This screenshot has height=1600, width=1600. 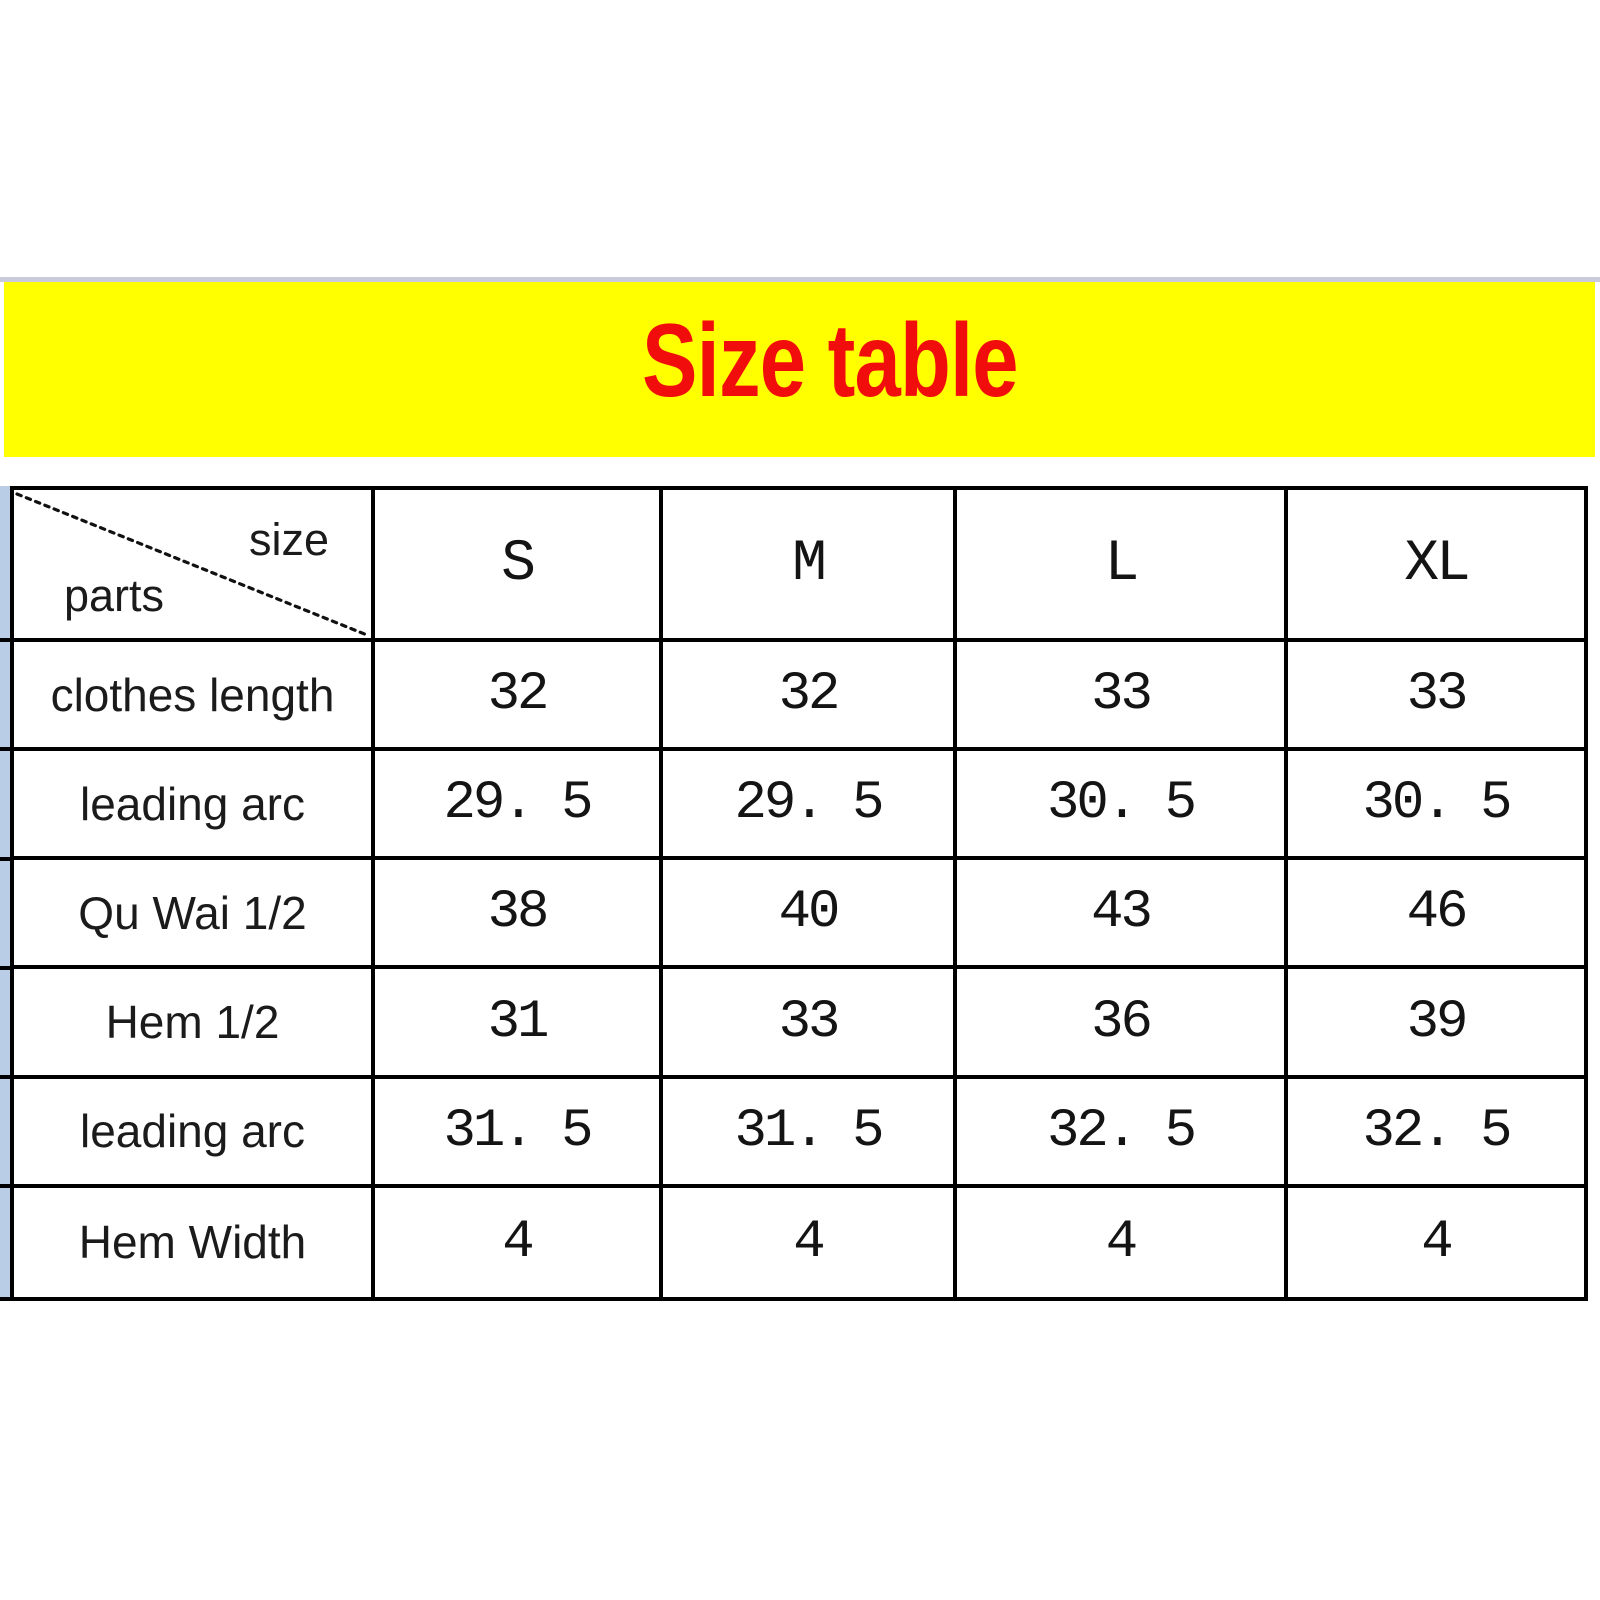 What do you see at coordinates (194, 915) in the screenshot?
I see `row-label-qu-wai: Qu Wai 1/2` at bounding box center [194, 915].